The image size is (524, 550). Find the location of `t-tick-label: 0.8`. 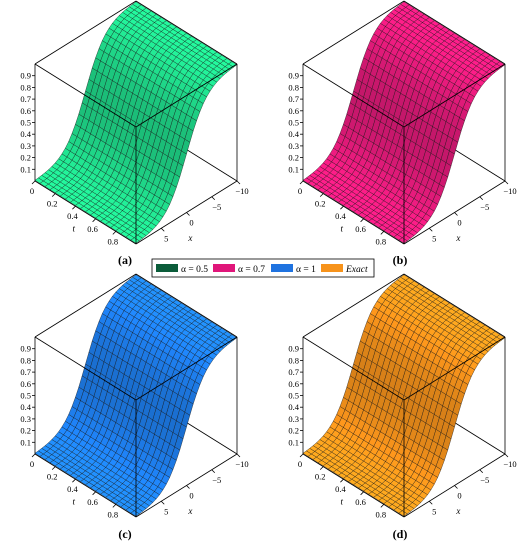

t-tick-label: 0.8 is located at coordinates (112, 241).